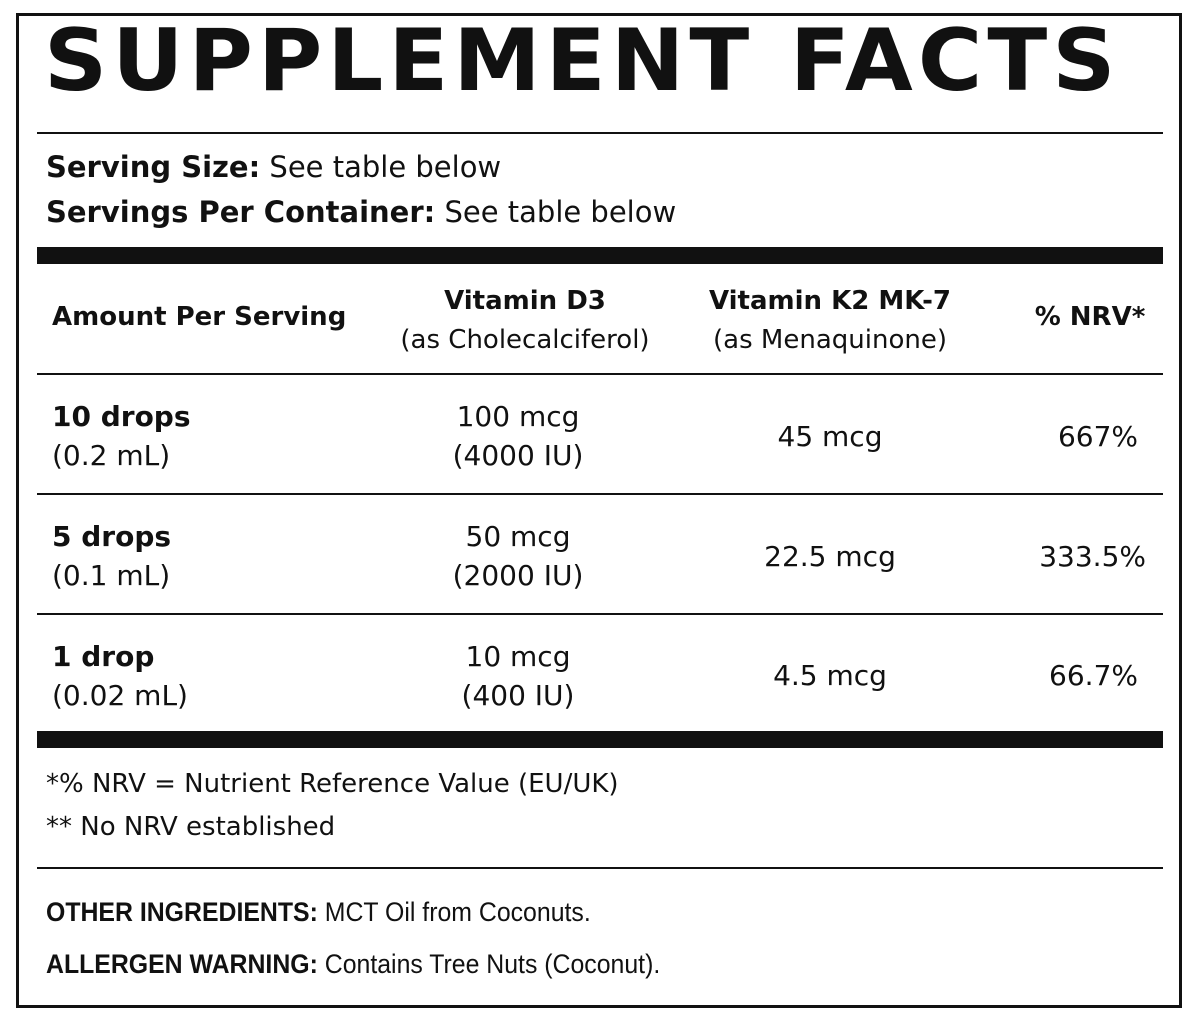  Describe the element at coordinates (103, 656) in the screenshot. I see `row-drops: 1 drop` at that location.